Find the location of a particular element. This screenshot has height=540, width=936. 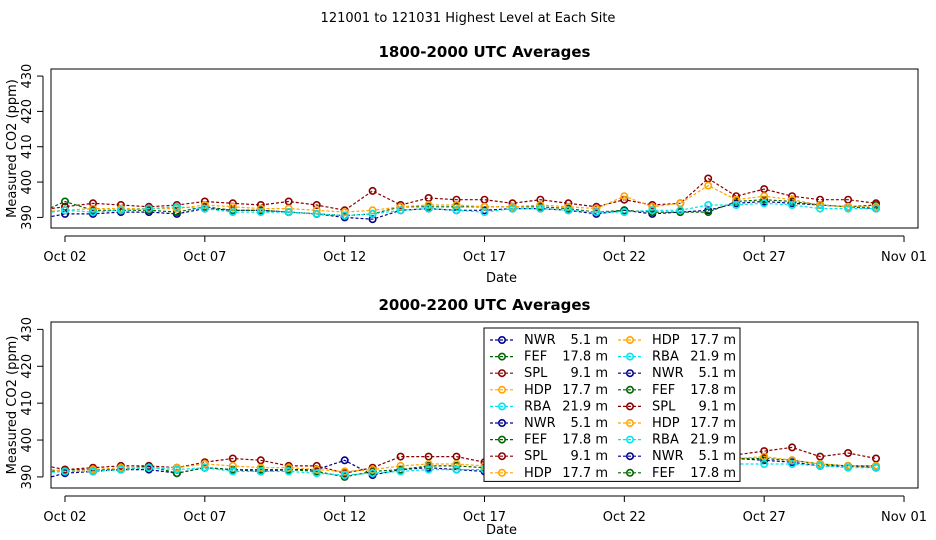

x-tick-label: Nov 01 is located at coordinates (904, 517).